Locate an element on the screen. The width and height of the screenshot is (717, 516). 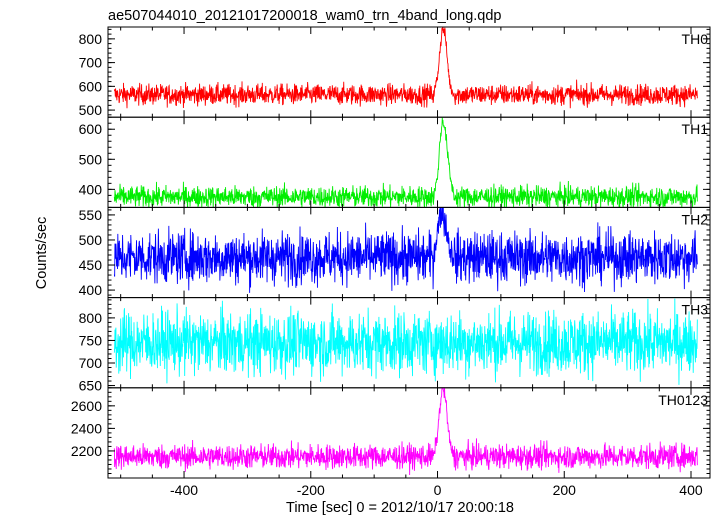
series-line-th0 is located at coordinates (405, 68).